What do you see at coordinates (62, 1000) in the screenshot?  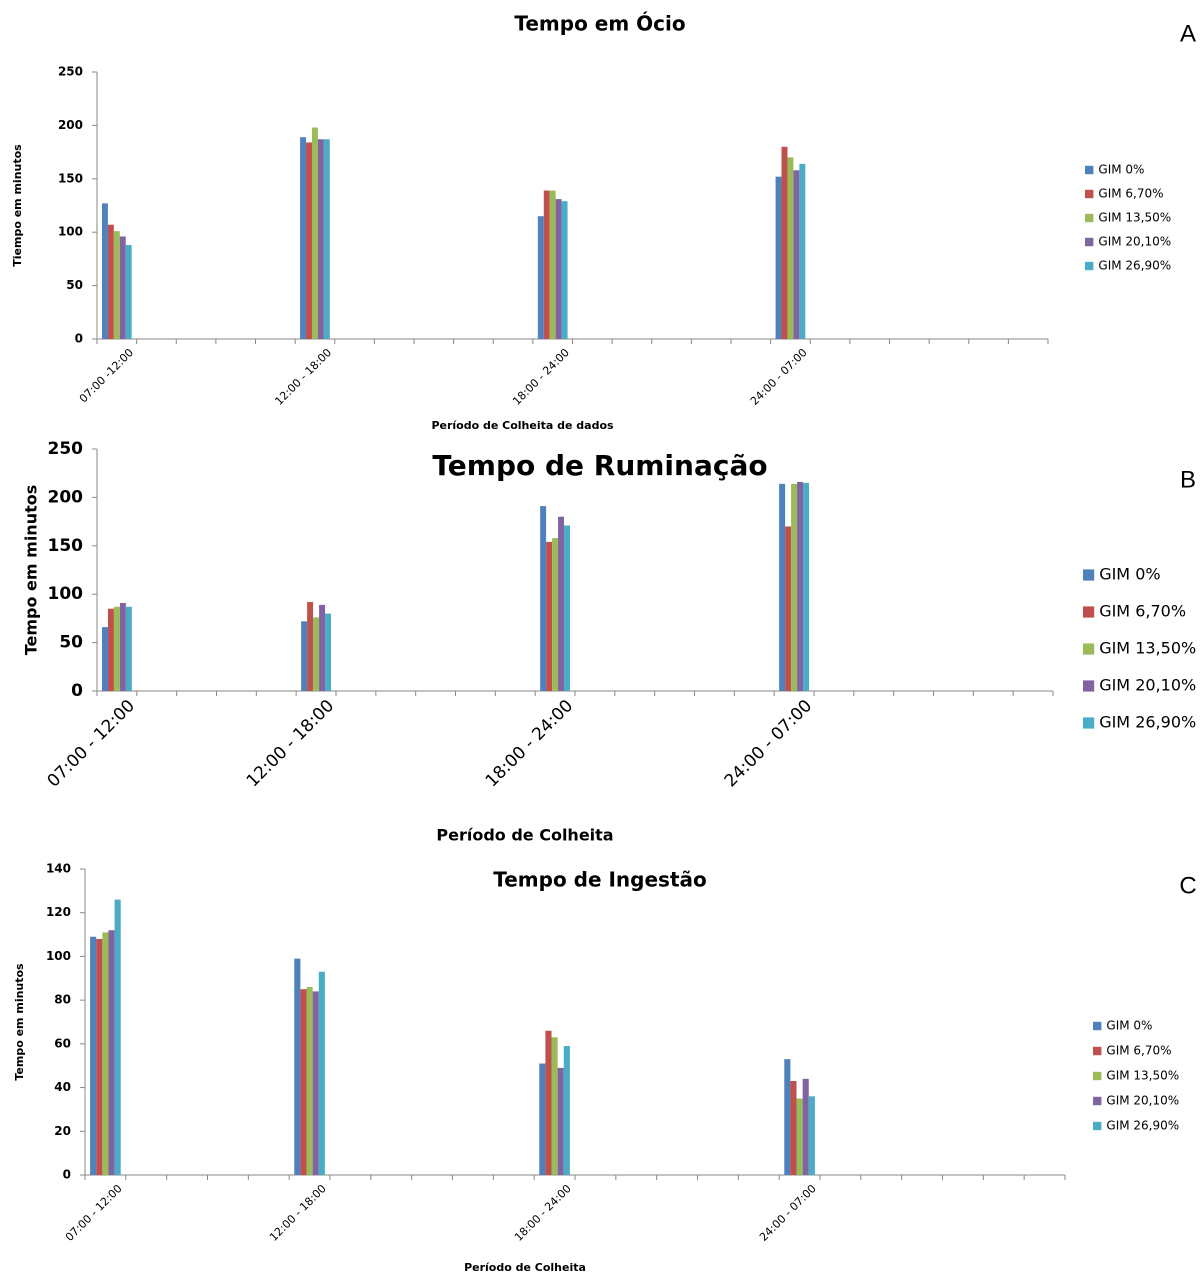 I see `y-tick-label: 80` at bounding box center [62, 1000].